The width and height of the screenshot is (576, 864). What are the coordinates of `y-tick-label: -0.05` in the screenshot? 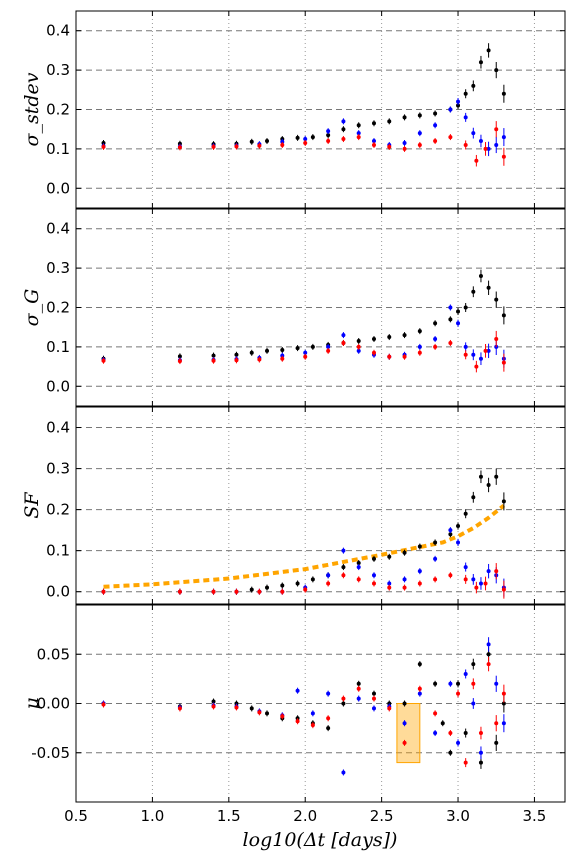 It's located at (50, 753).